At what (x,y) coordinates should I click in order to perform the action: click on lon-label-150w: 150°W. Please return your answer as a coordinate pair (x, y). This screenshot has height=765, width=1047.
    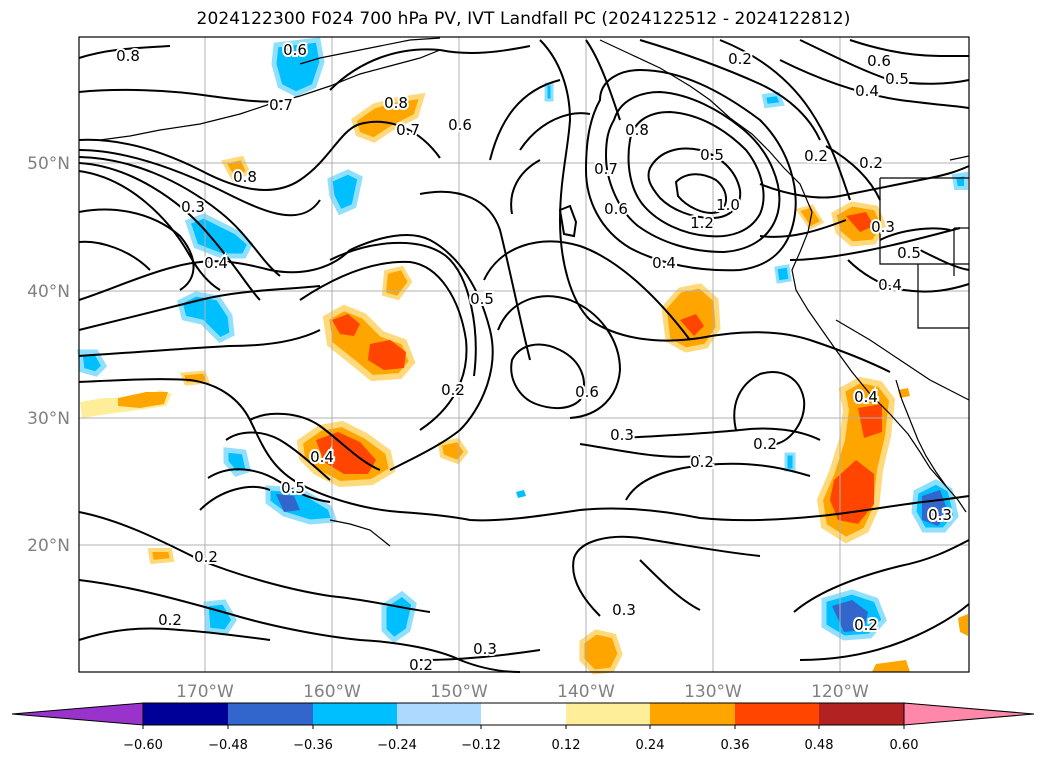
    Looking at the image, I should click on (459, 692).